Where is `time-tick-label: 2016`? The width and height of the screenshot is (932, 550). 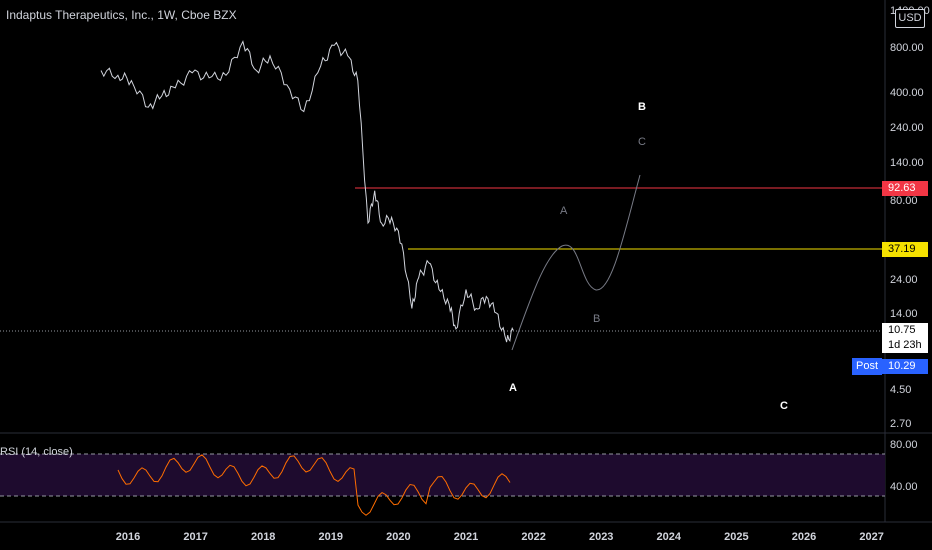
time-tick-label: 2016 is located at coordinates (128, 537).